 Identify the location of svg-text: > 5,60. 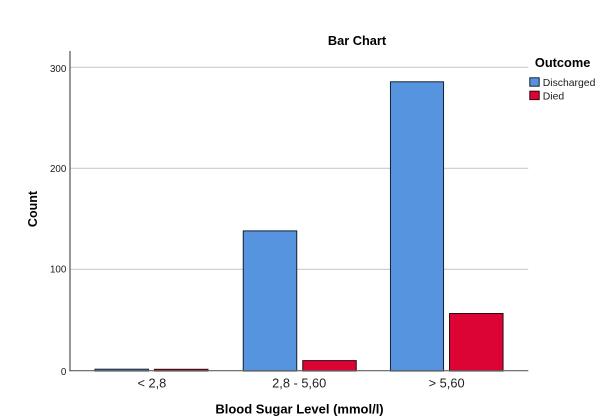
(447, 383).